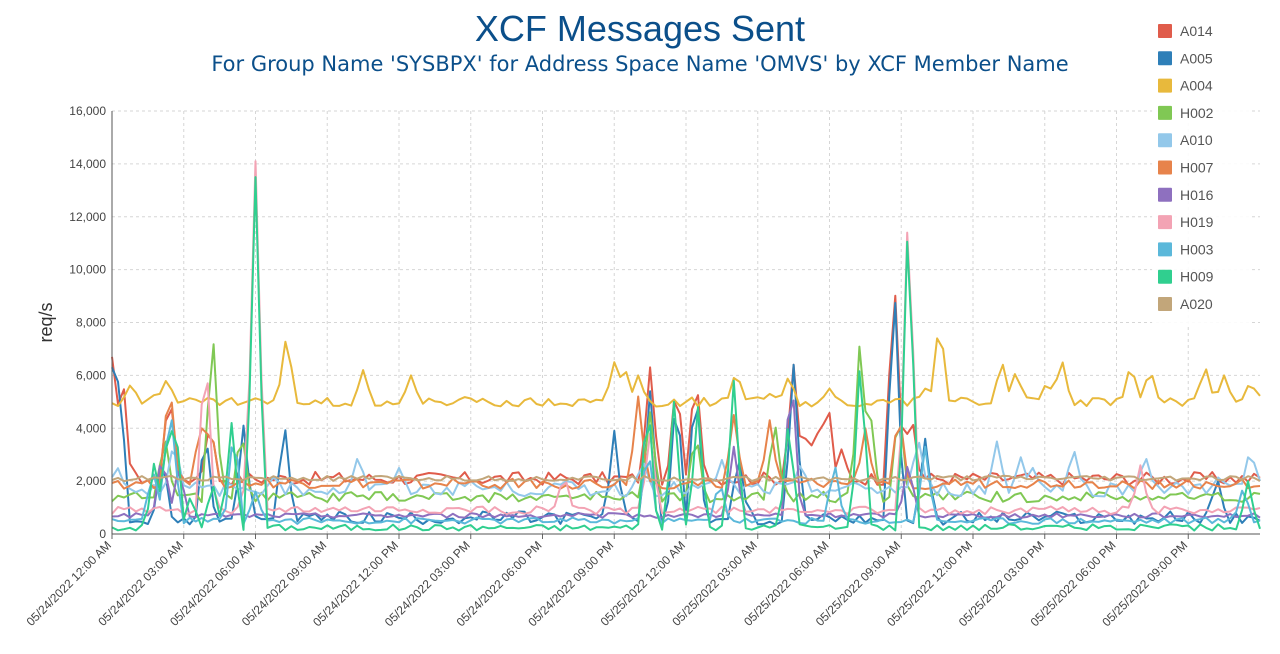 The height and width of the screenshot is (654, 1280). What do you see at coordinates (87, 111) in the screenshot?
I see `y-tick-label: 16,000` at bounding box center [87, 111].